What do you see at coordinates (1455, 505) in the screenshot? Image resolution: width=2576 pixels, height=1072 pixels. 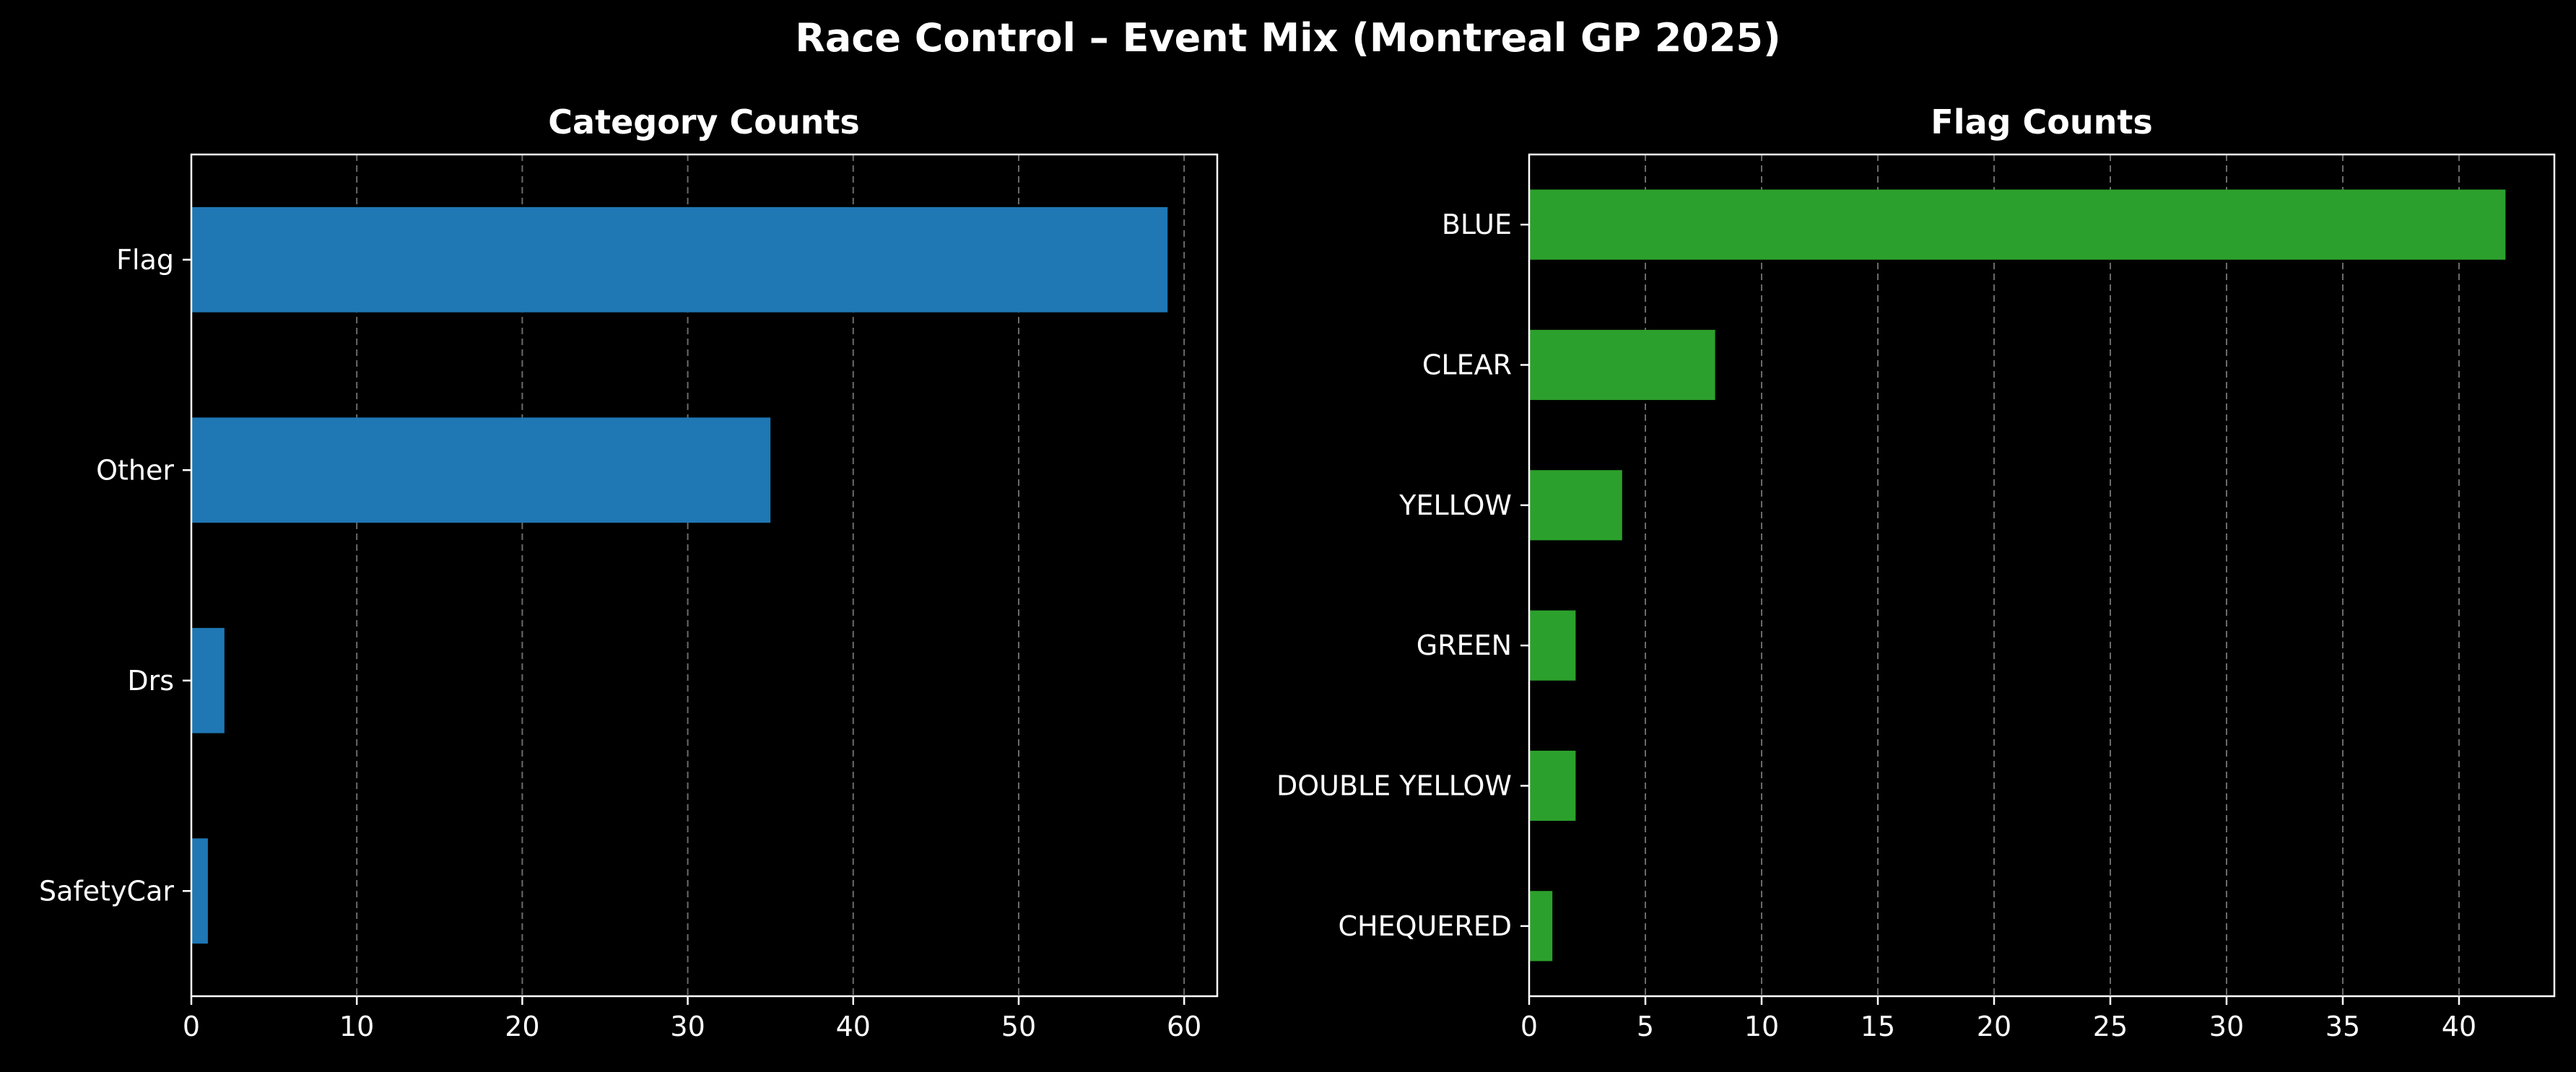 I see `flag-y-tick-label: YELLOW` at bounding box center [1455, 505].